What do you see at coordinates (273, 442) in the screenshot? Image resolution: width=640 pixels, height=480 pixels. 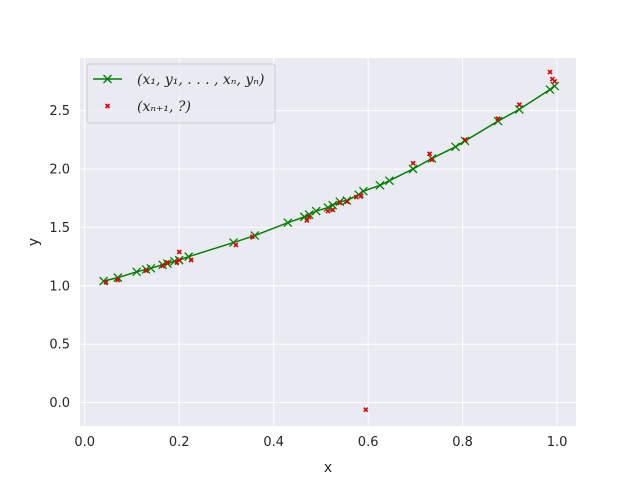 I see `x-tick-label: 0.4` at bounding box center [273, 442].